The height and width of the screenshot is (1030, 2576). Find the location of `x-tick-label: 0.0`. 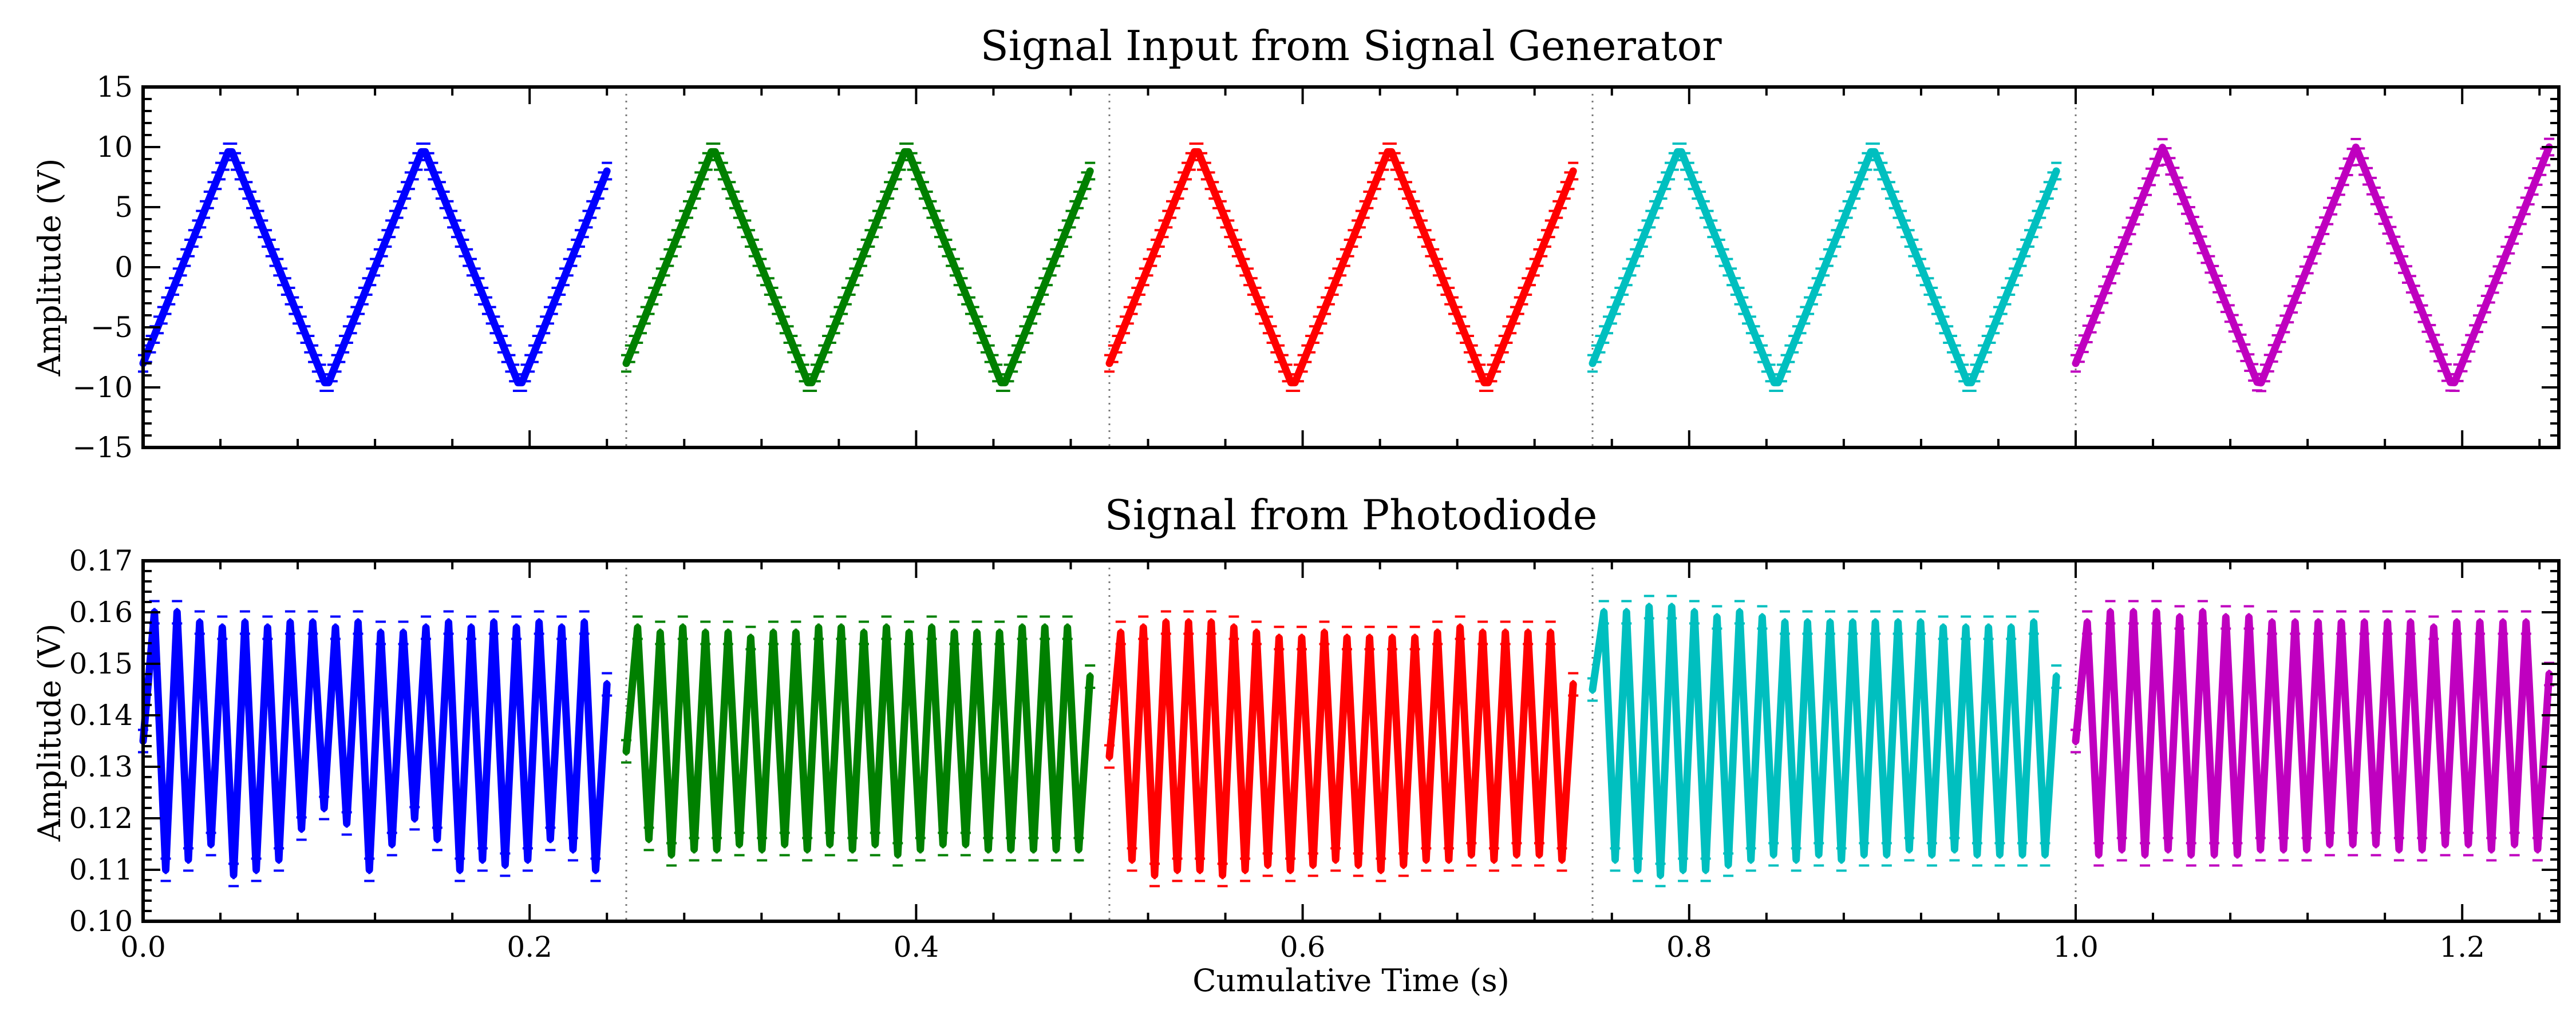

x-tick-label: 0.0 is located at coordinates (143, 947).